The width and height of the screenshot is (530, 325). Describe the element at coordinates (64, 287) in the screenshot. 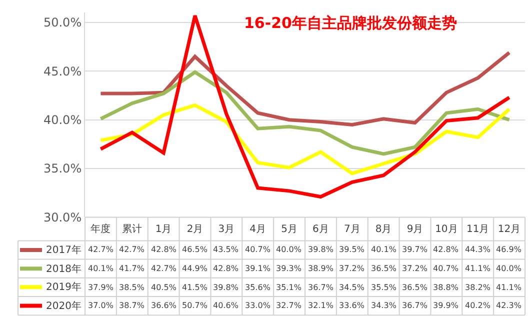

I see `legend-label: 2019年` at that location.